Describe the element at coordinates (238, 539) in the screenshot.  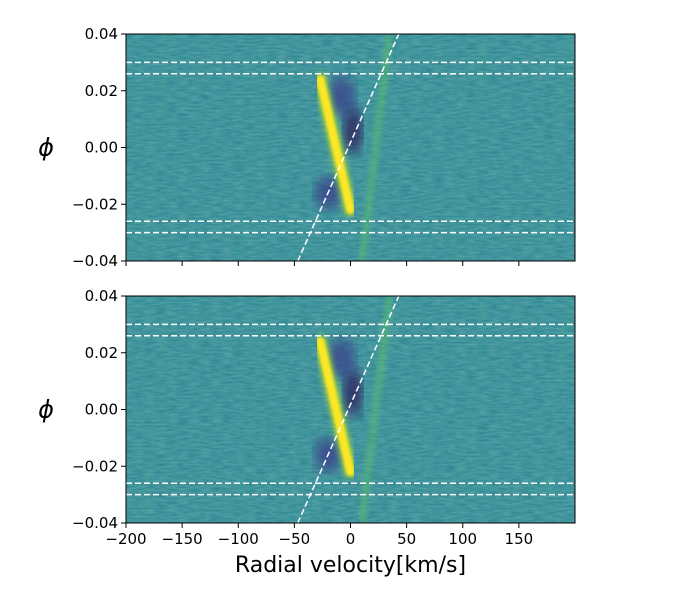
I see `x-tick-label: −100` at that location.